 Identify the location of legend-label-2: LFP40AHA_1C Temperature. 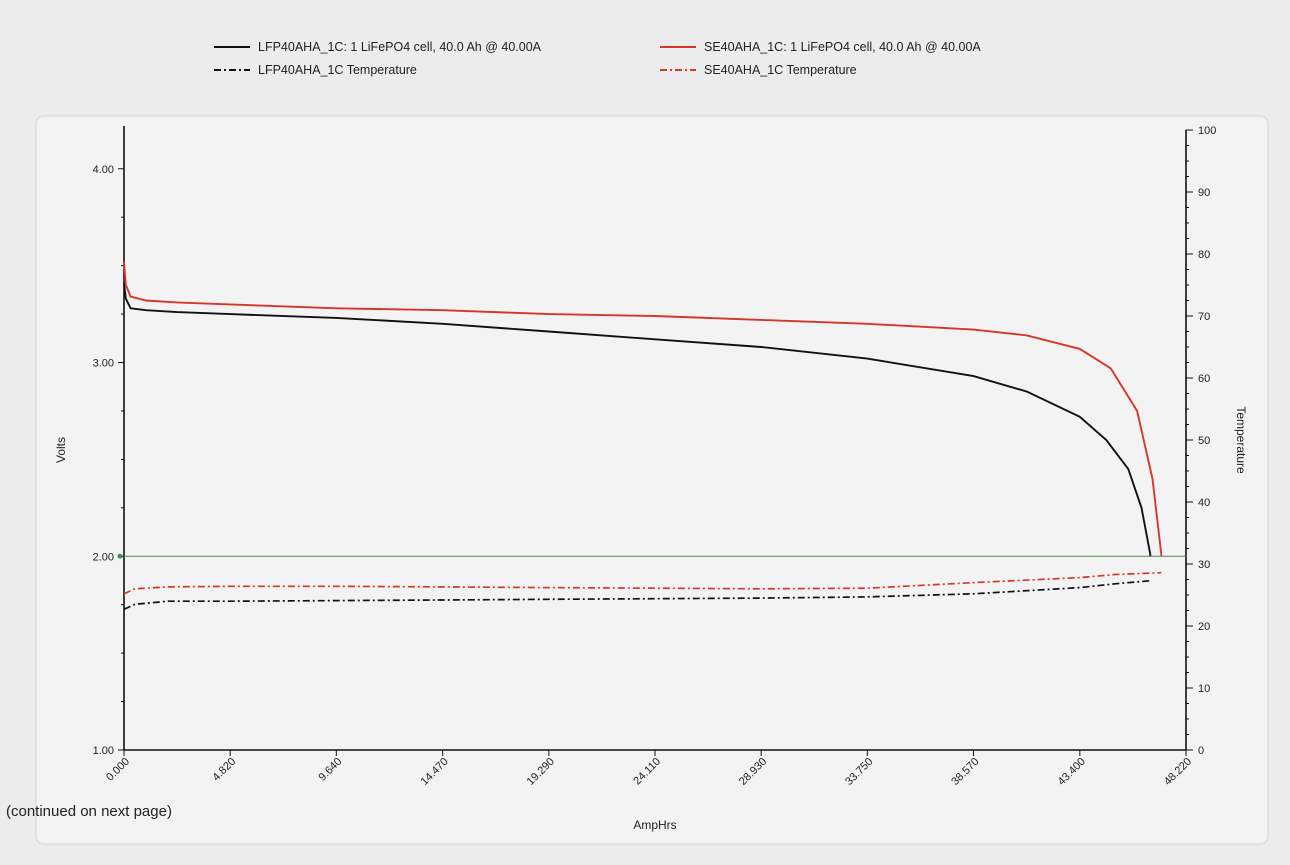
(337, 70).